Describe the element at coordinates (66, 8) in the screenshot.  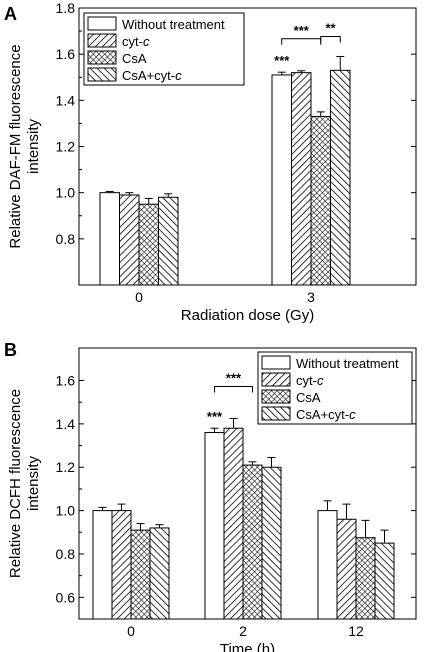
I see `y-tick-label: 1.8` at that location.